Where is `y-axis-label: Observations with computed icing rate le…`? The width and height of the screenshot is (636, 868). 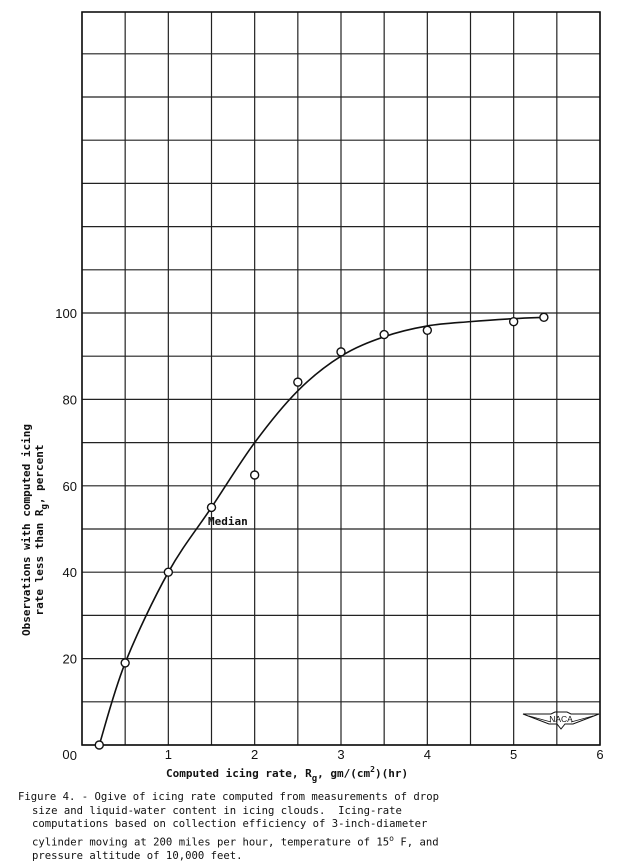
y-axis-label: Observations with computed icing rate le… is located at coordinates (35, 530).